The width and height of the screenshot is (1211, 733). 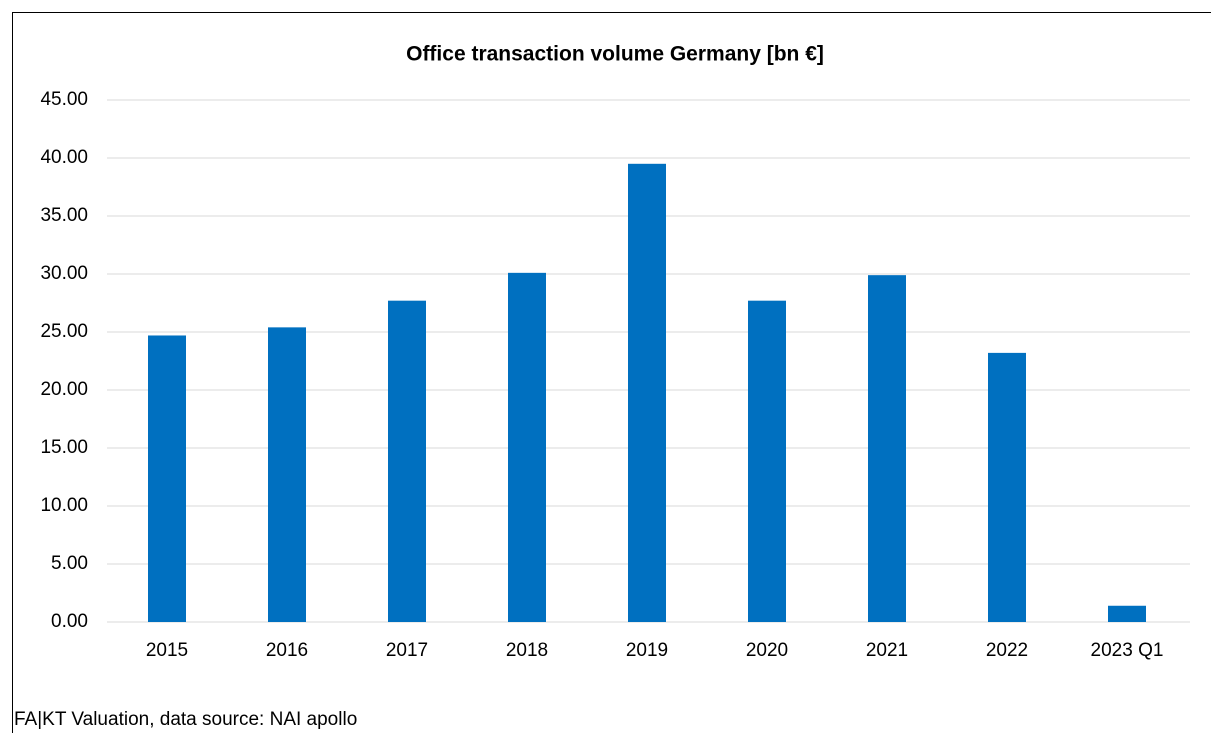 I want to click on chart-title: Office transaction volume Germany [bn €], so click(x=615, y=54).